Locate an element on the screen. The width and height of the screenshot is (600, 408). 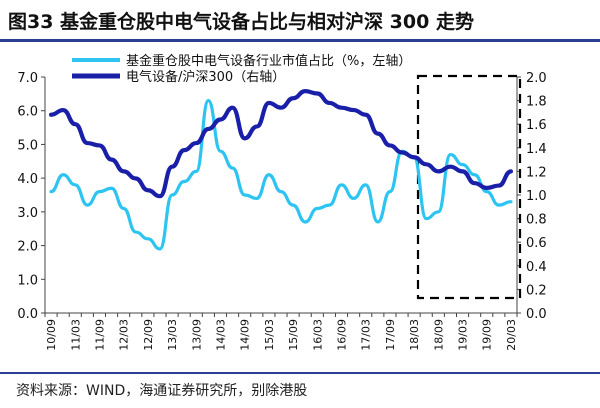
x-tick-label: 17/09 is located at coordinates (390, 335).